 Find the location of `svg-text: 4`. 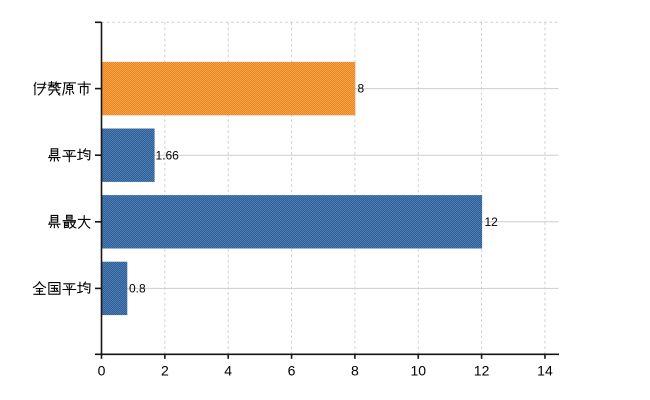

svg-text: 4 is located at coordinates (228, 370).